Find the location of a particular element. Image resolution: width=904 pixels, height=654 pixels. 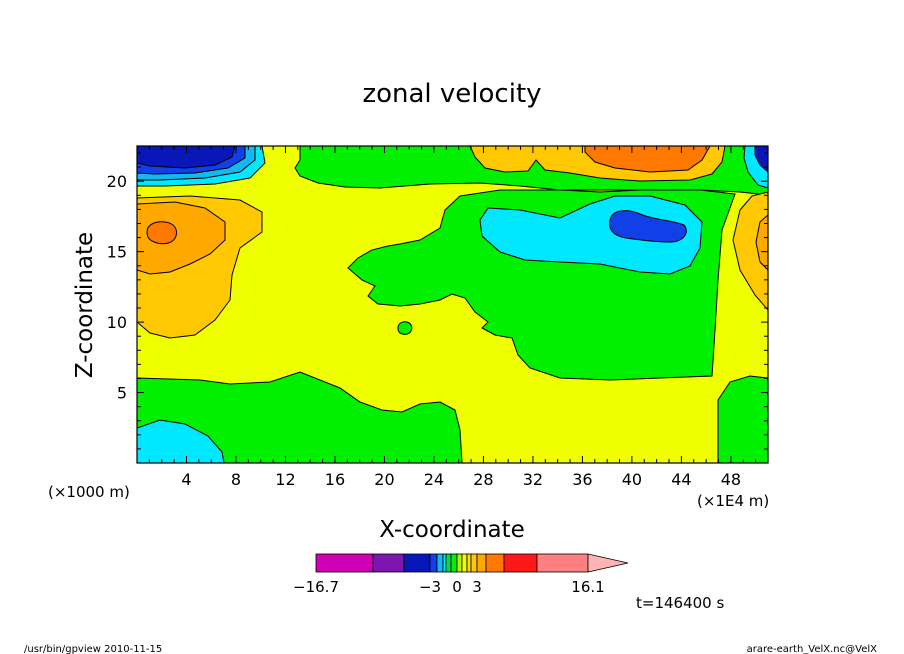

right-edge-deep-orange-zone is located at coordinates (761, 242).